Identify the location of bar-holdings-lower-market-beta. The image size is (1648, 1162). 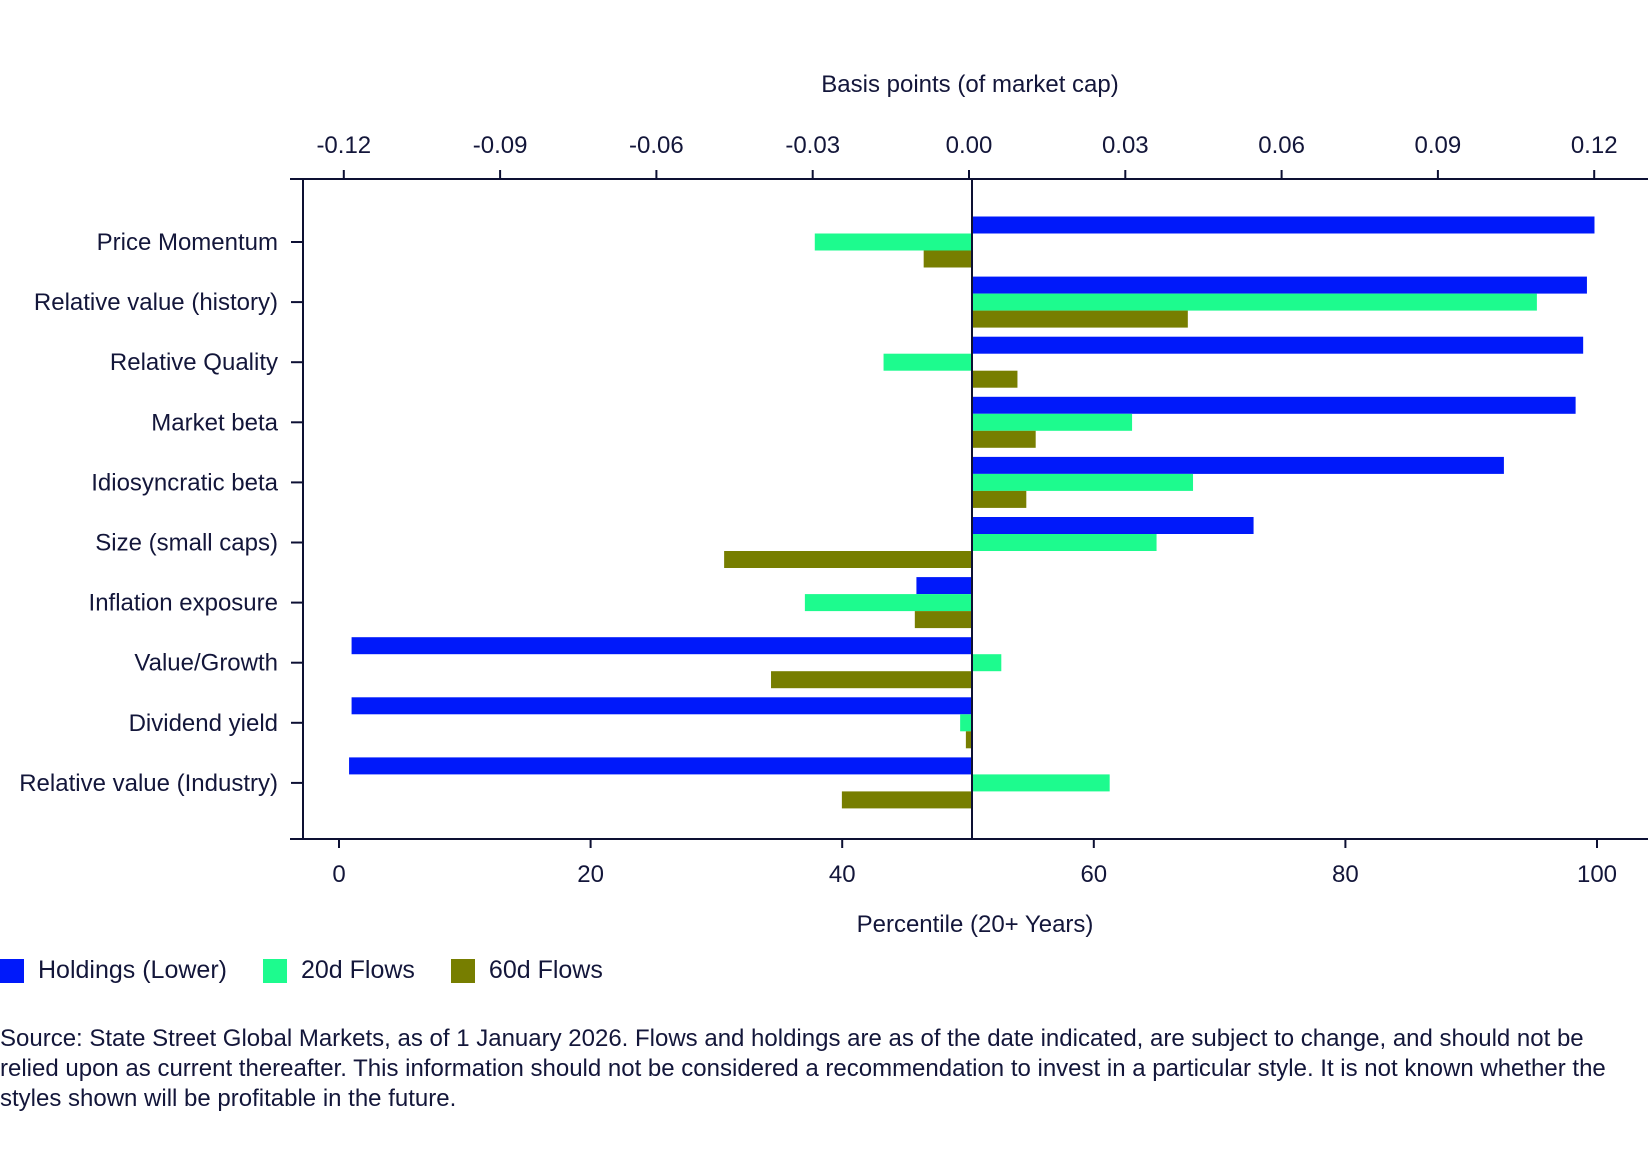
(1274, 405).